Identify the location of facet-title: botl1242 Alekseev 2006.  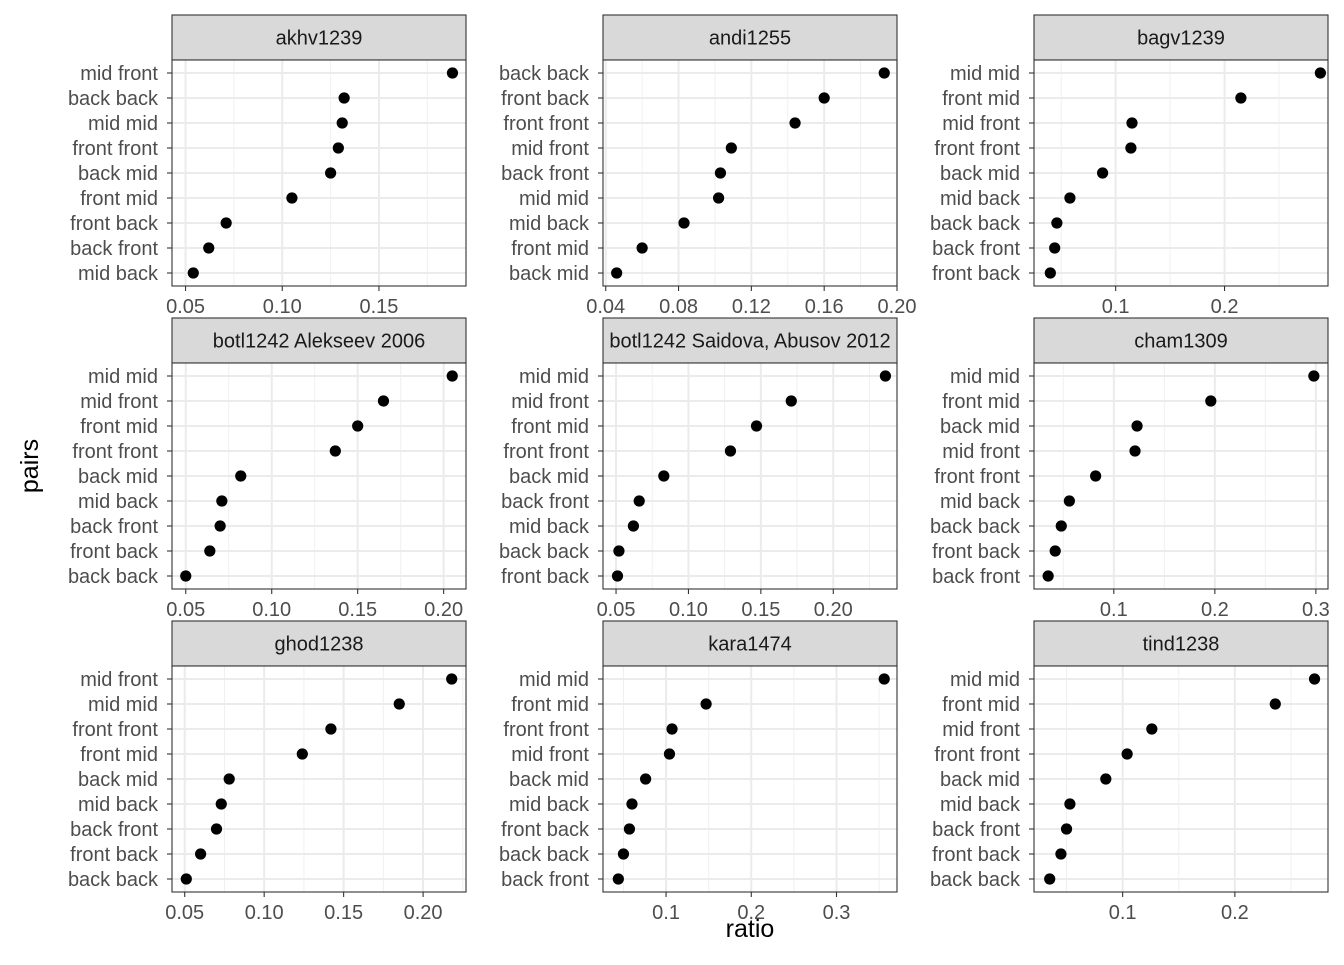
(319, 342).